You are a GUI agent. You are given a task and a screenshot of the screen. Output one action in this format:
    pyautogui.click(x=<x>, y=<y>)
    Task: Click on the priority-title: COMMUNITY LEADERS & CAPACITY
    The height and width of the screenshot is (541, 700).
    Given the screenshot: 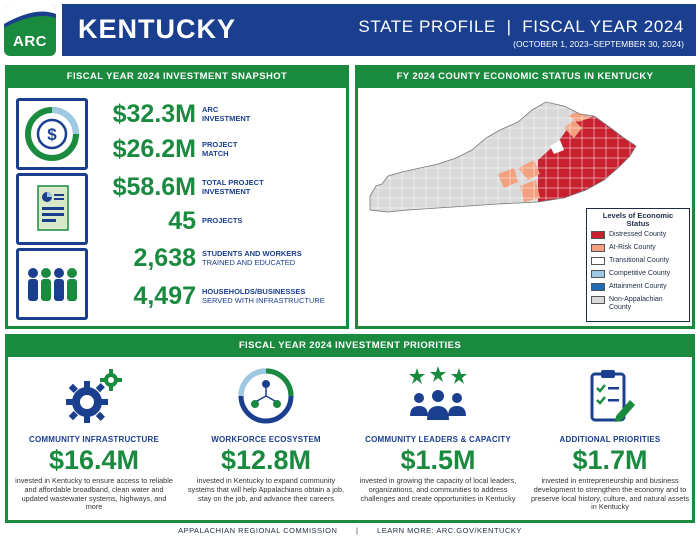 What is the action you would take?
    pyautogui.click(x=438, y=439)
    